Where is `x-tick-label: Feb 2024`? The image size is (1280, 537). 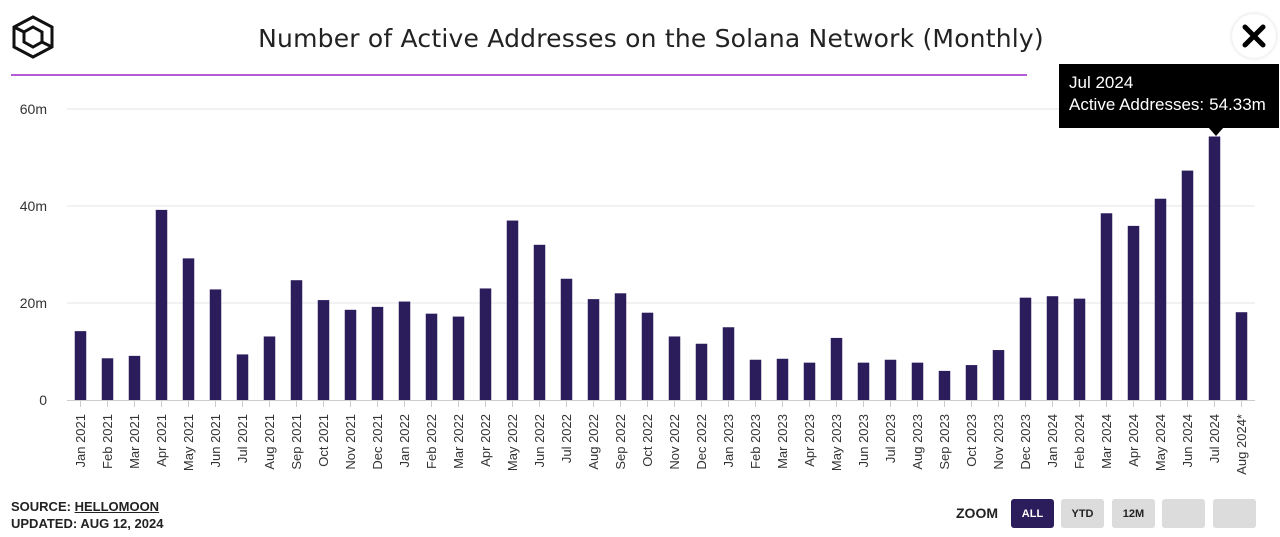 x-tick-label: Feb 2024 is located at coordinates (1079, 441).